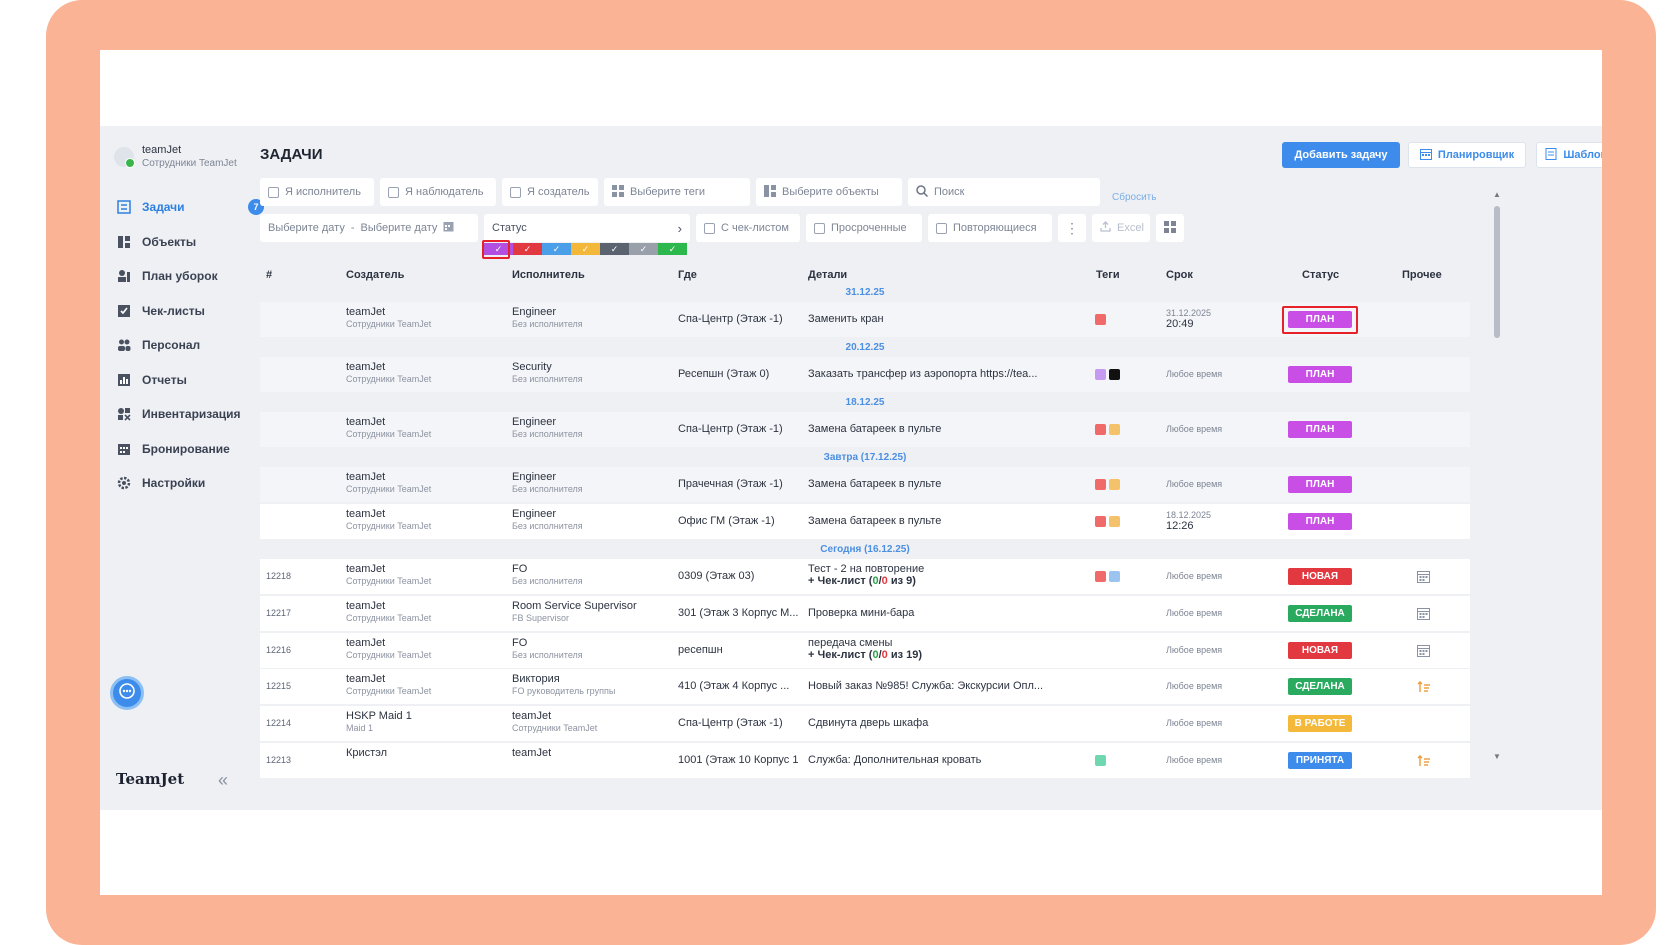 The width and height of the screenshot is (1680, 945). What do you see at coordinates (1497, 194) in the screenshot?
I see `scroll-up-icon: ▲` at bounding box center [1497, 194].